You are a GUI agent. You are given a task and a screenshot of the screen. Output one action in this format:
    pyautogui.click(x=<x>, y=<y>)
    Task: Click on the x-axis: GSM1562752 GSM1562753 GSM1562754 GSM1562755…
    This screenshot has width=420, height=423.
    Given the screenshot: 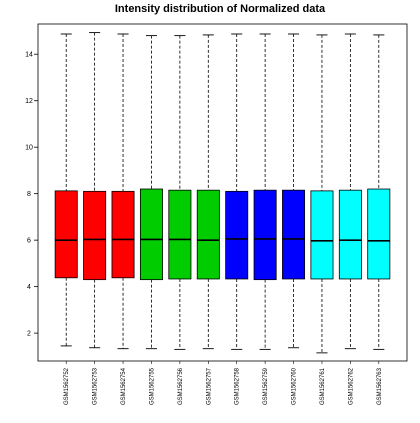 What is the action you would take?
    pyautogui.click(x=223, y=383)
    